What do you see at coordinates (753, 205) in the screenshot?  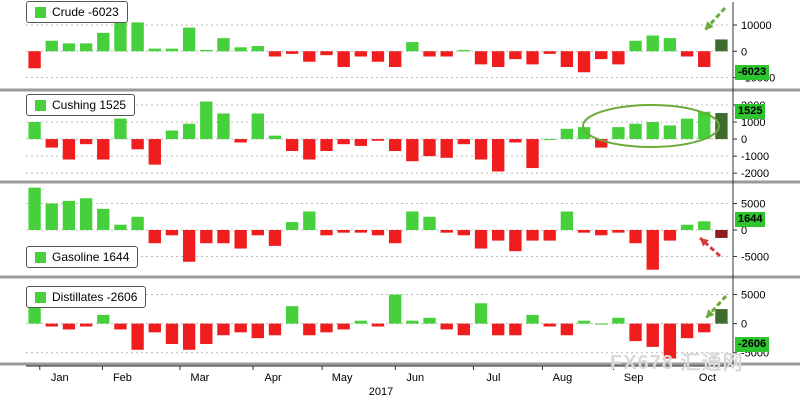 I see `gasoline-tick-label-0: 5000` at bounding box center [753, 205].